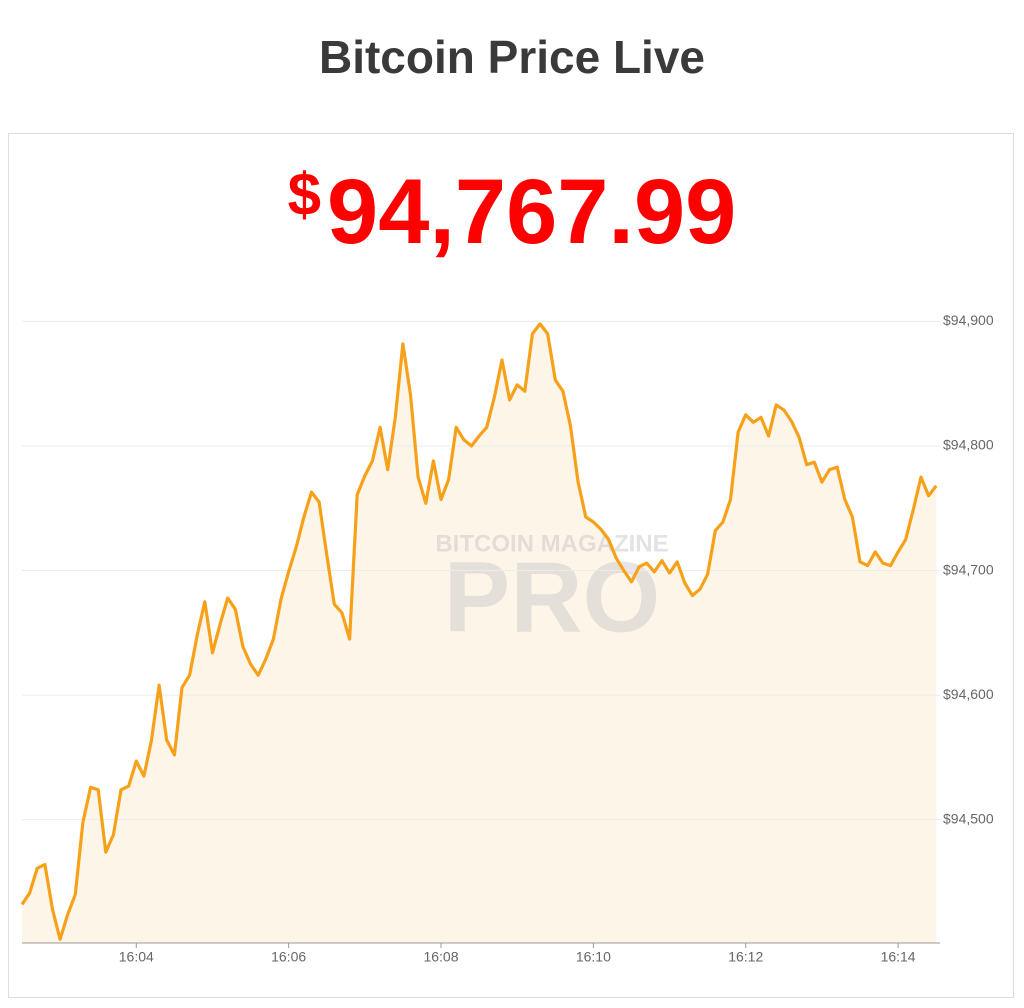  I want to click on watermark-product: PRO, so click(552, 597).